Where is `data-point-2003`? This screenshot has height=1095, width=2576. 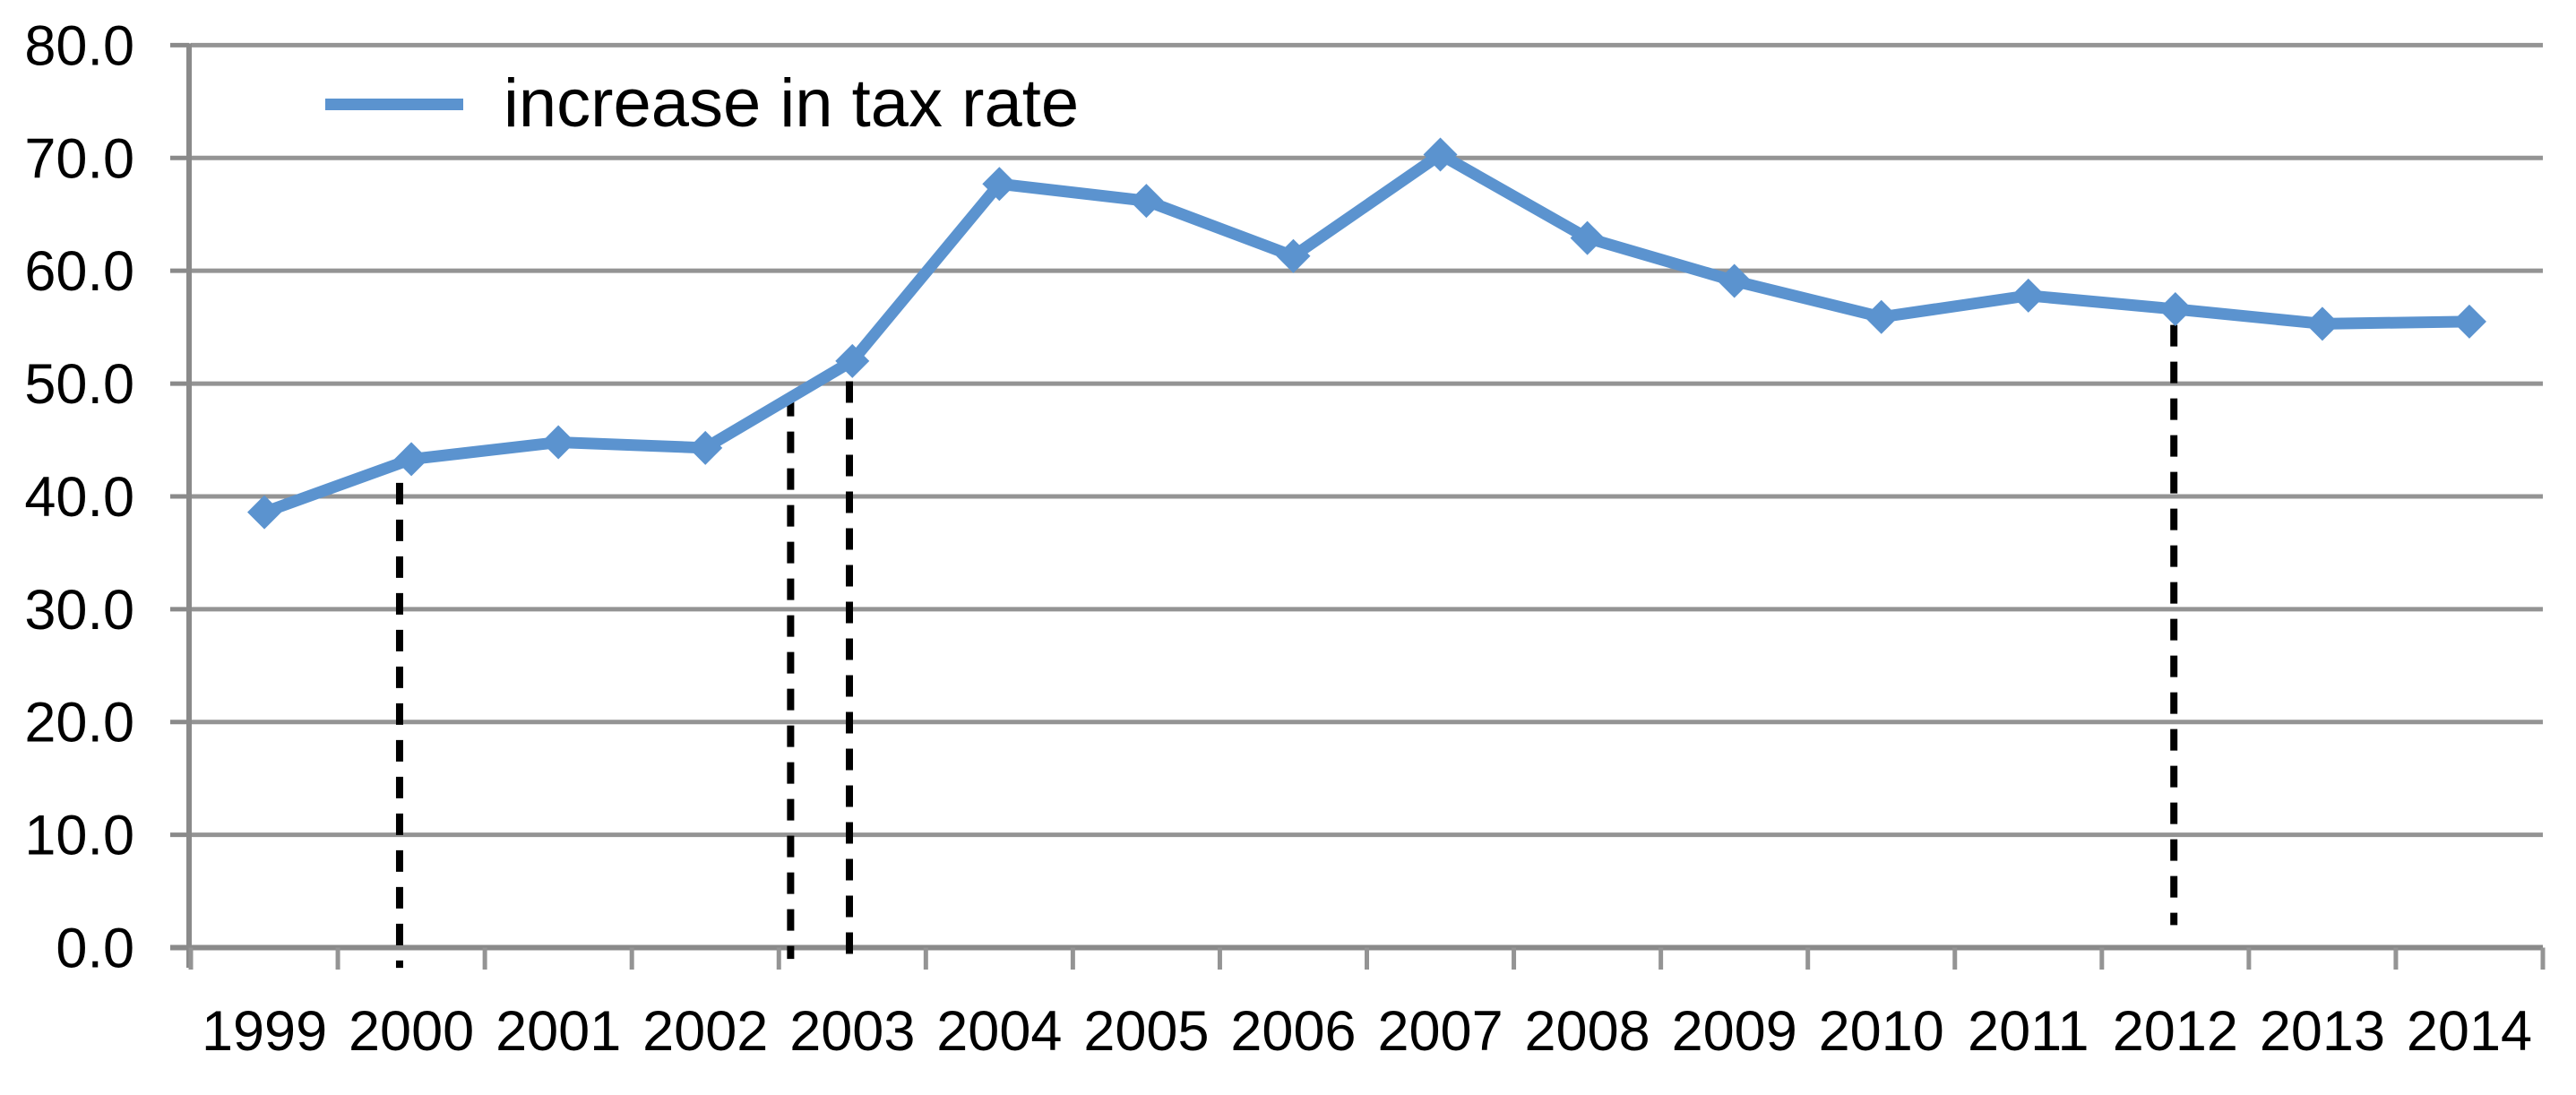
data-point-2003 is located at coordinates (852, 360).